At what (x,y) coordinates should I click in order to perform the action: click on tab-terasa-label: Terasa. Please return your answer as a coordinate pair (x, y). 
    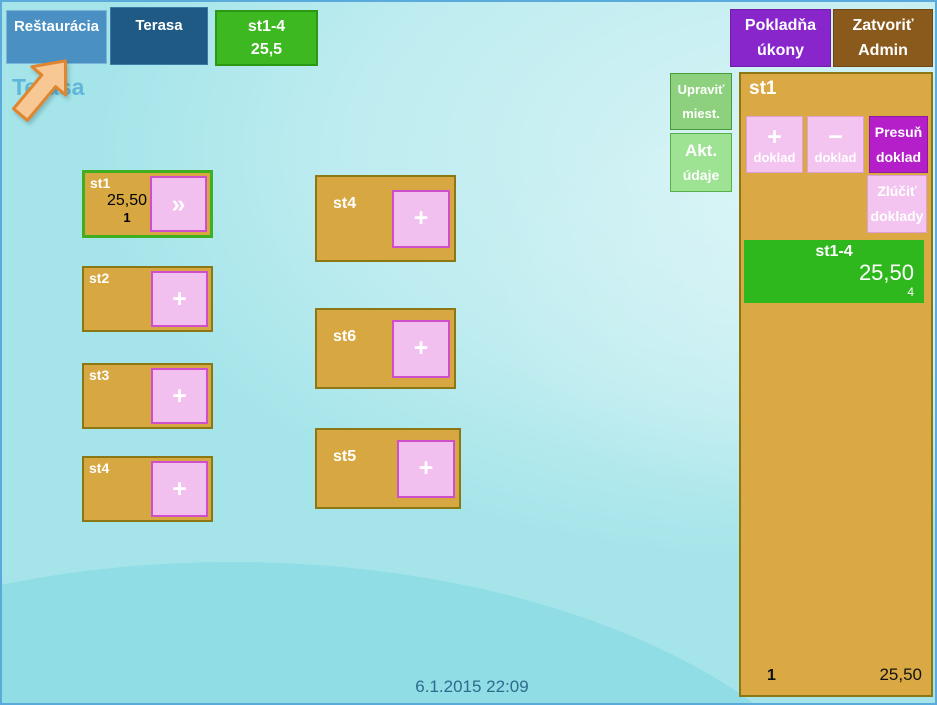
    Looking at the image, I should click on (159, 25).